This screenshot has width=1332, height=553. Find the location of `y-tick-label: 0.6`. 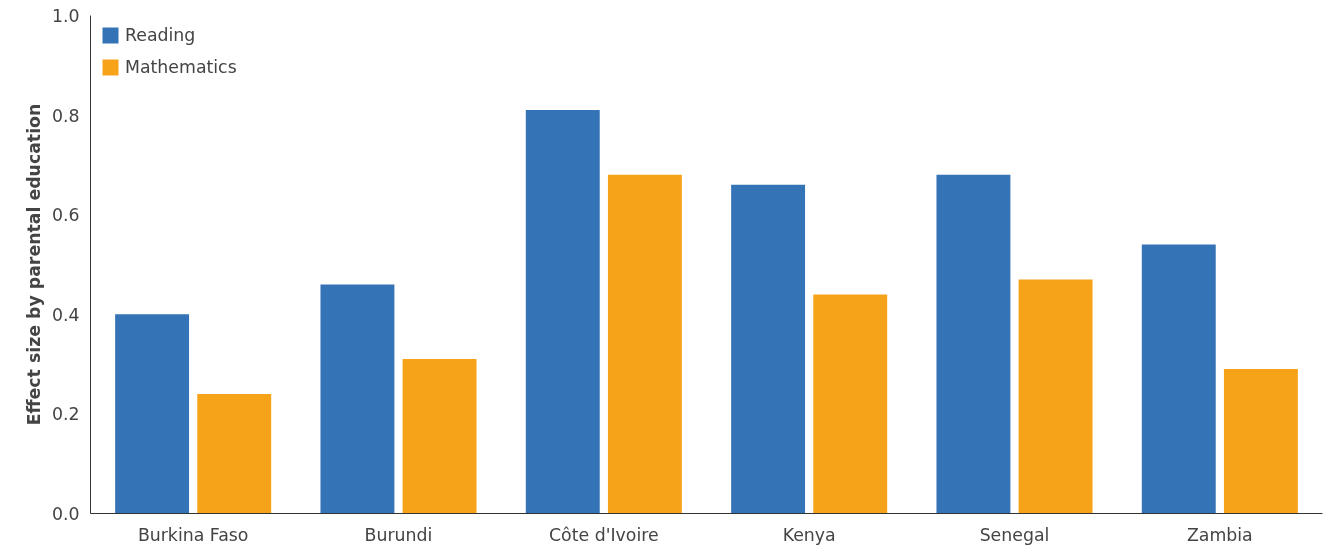

y-tick-label: 0.6 is located at coordinates (65, 215).